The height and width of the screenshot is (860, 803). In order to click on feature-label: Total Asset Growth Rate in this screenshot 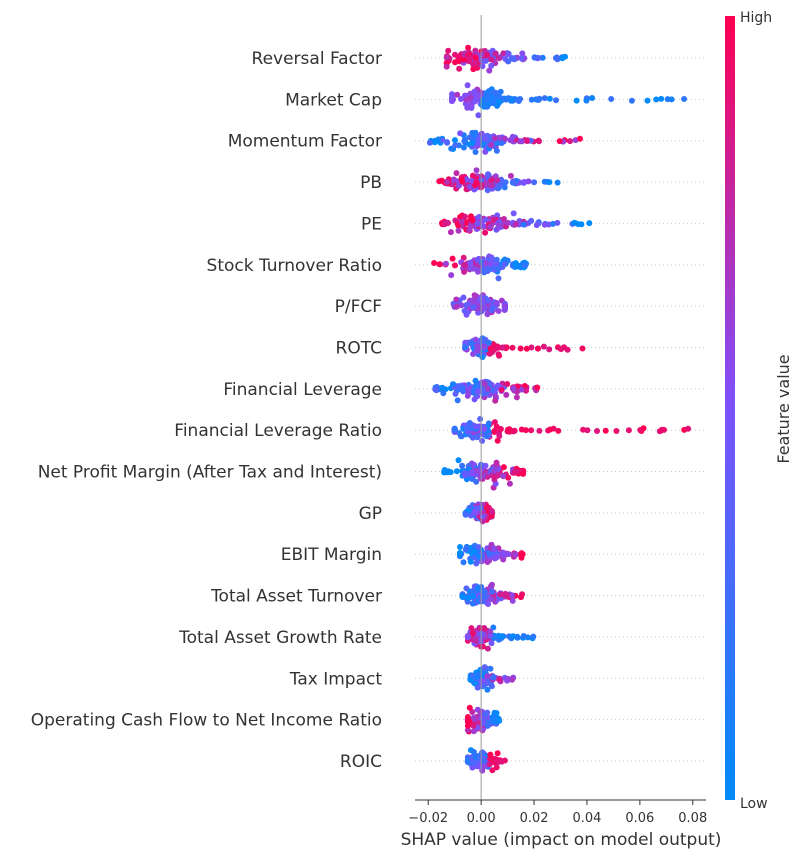, I will do `click(280, 638)`.